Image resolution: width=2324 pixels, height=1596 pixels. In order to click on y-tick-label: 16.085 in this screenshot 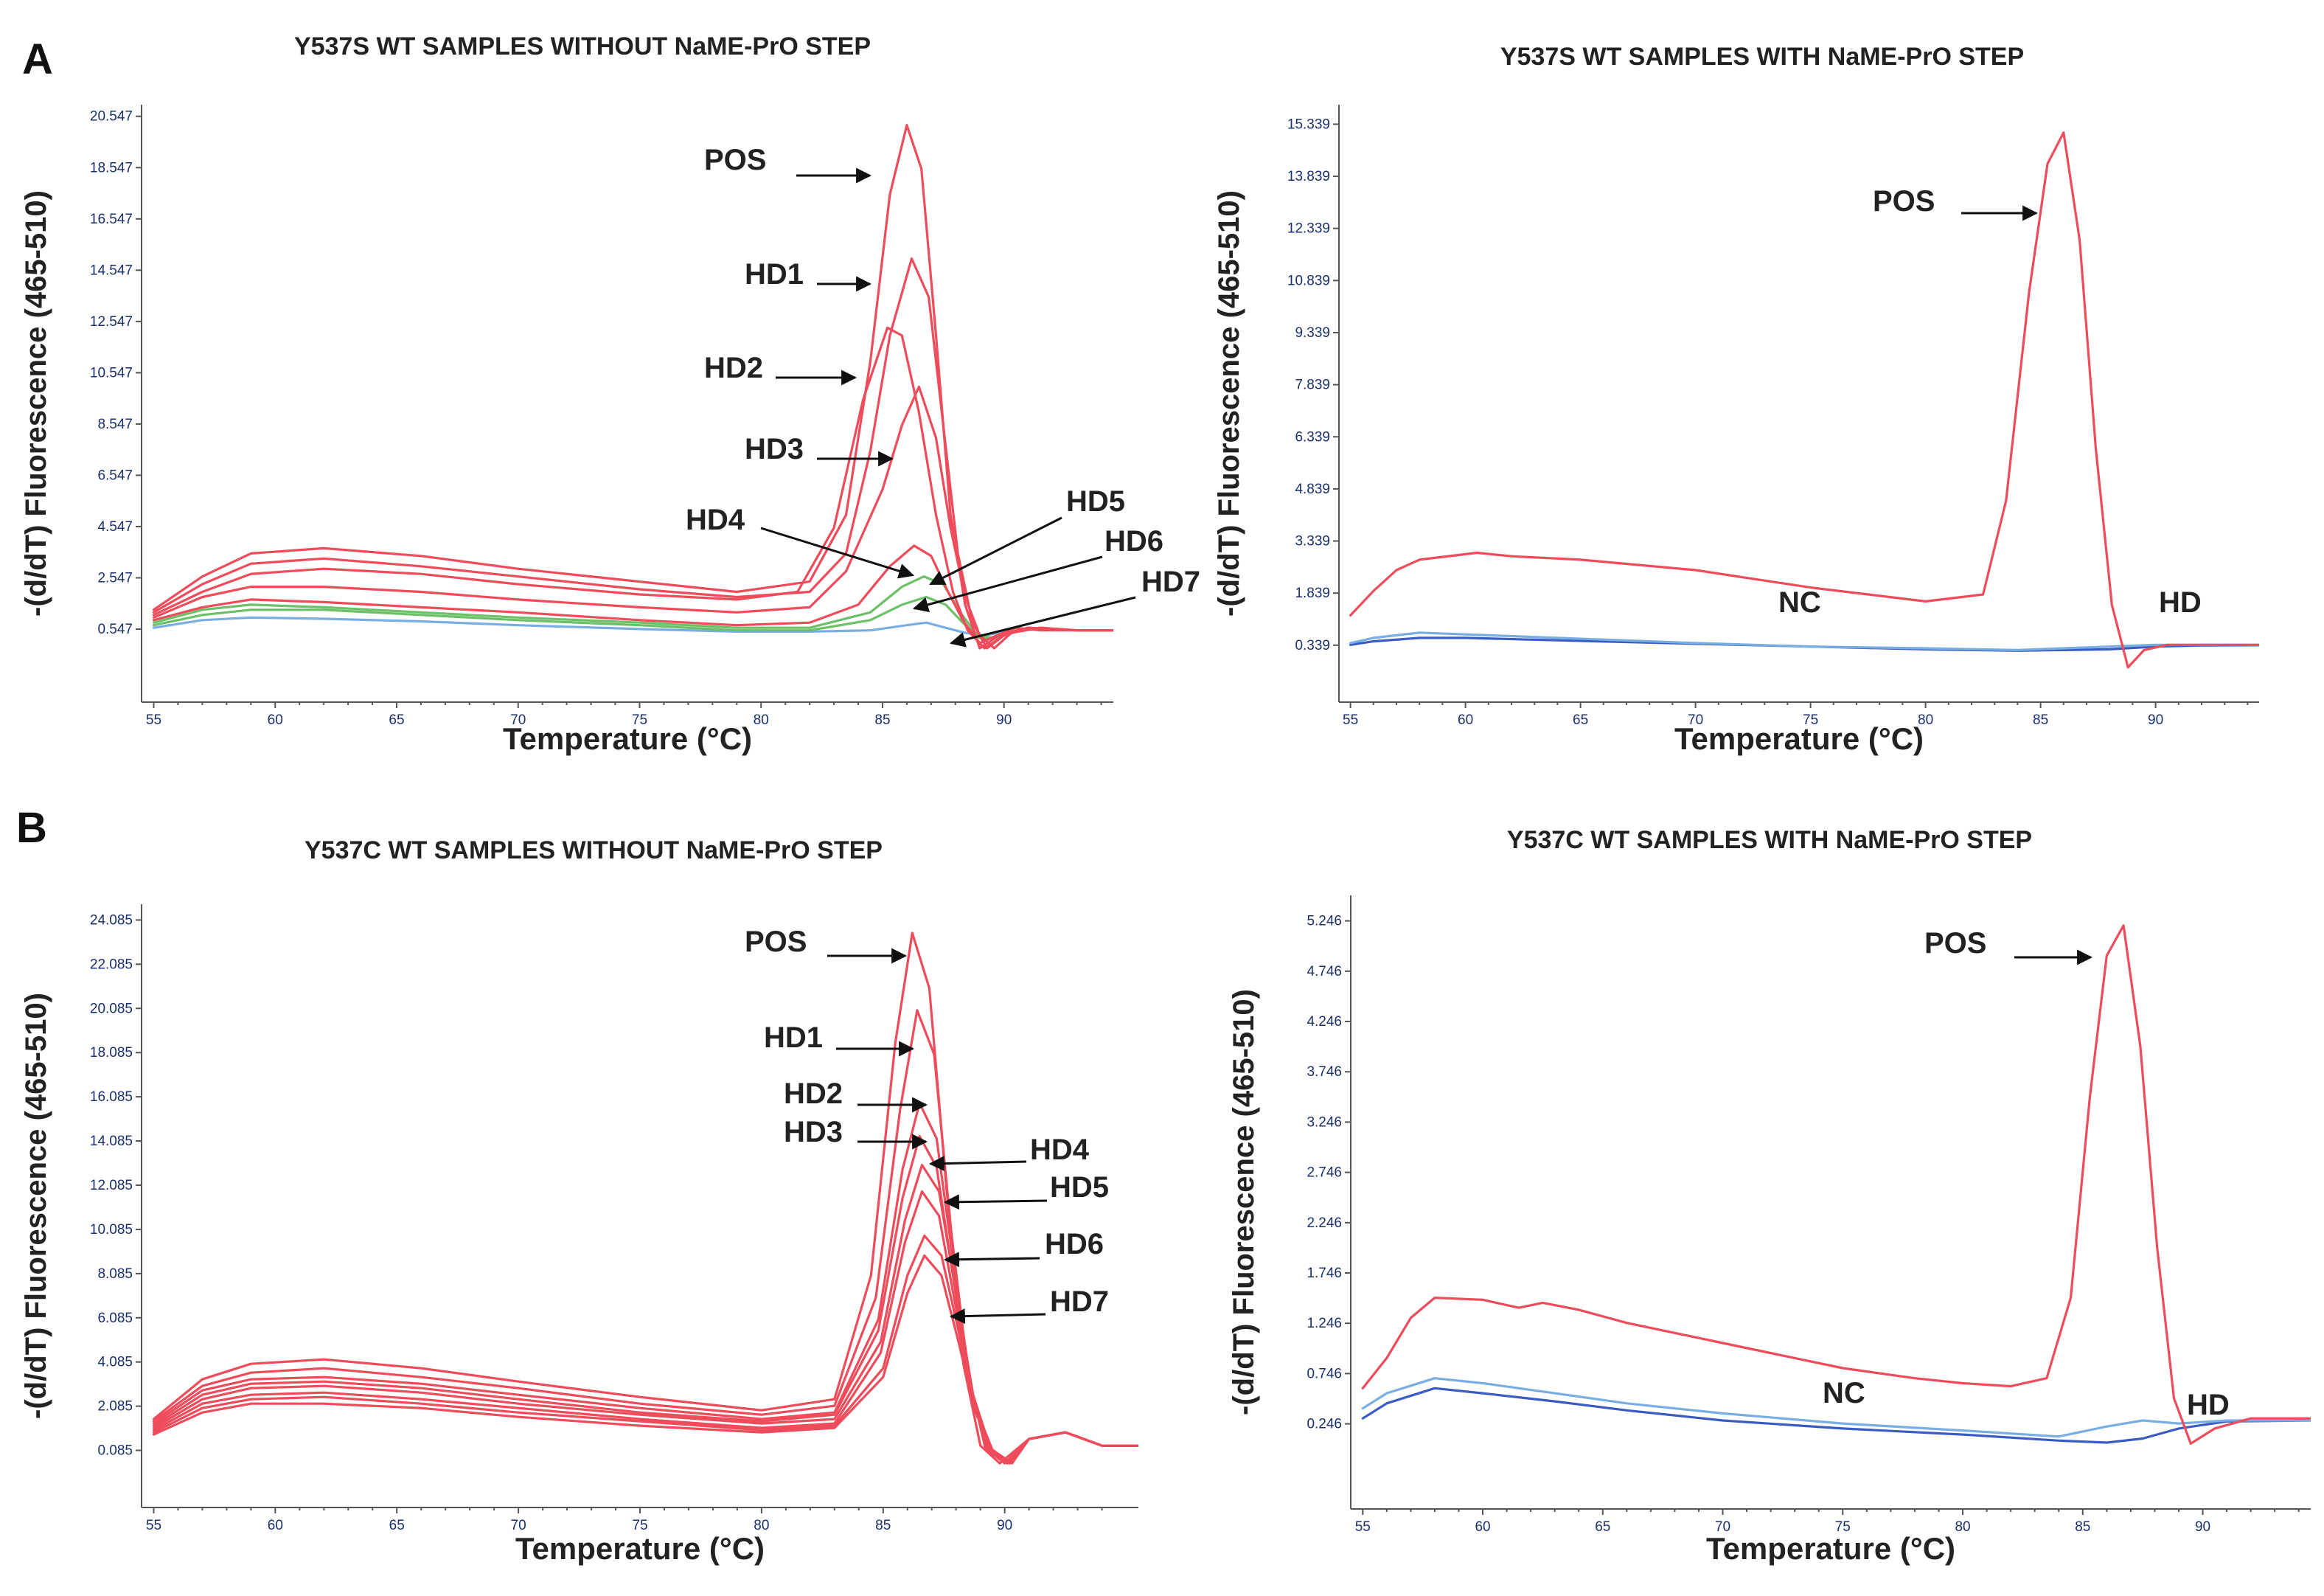, I will do `click(111, 1097)`.